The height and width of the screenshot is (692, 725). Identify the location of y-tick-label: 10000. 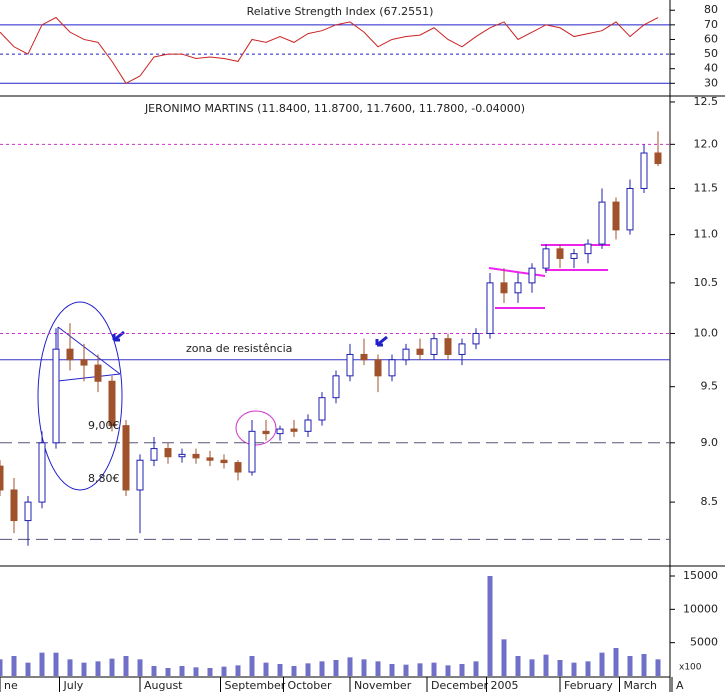
(700, 608).